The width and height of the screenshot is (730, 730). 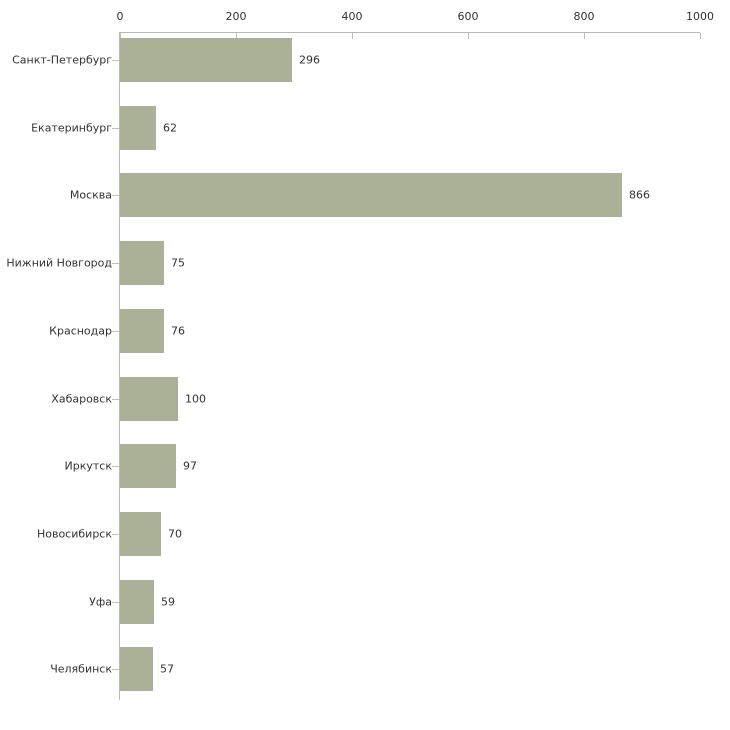 I want to click on y-axis-line, so click(x=119, y=366).